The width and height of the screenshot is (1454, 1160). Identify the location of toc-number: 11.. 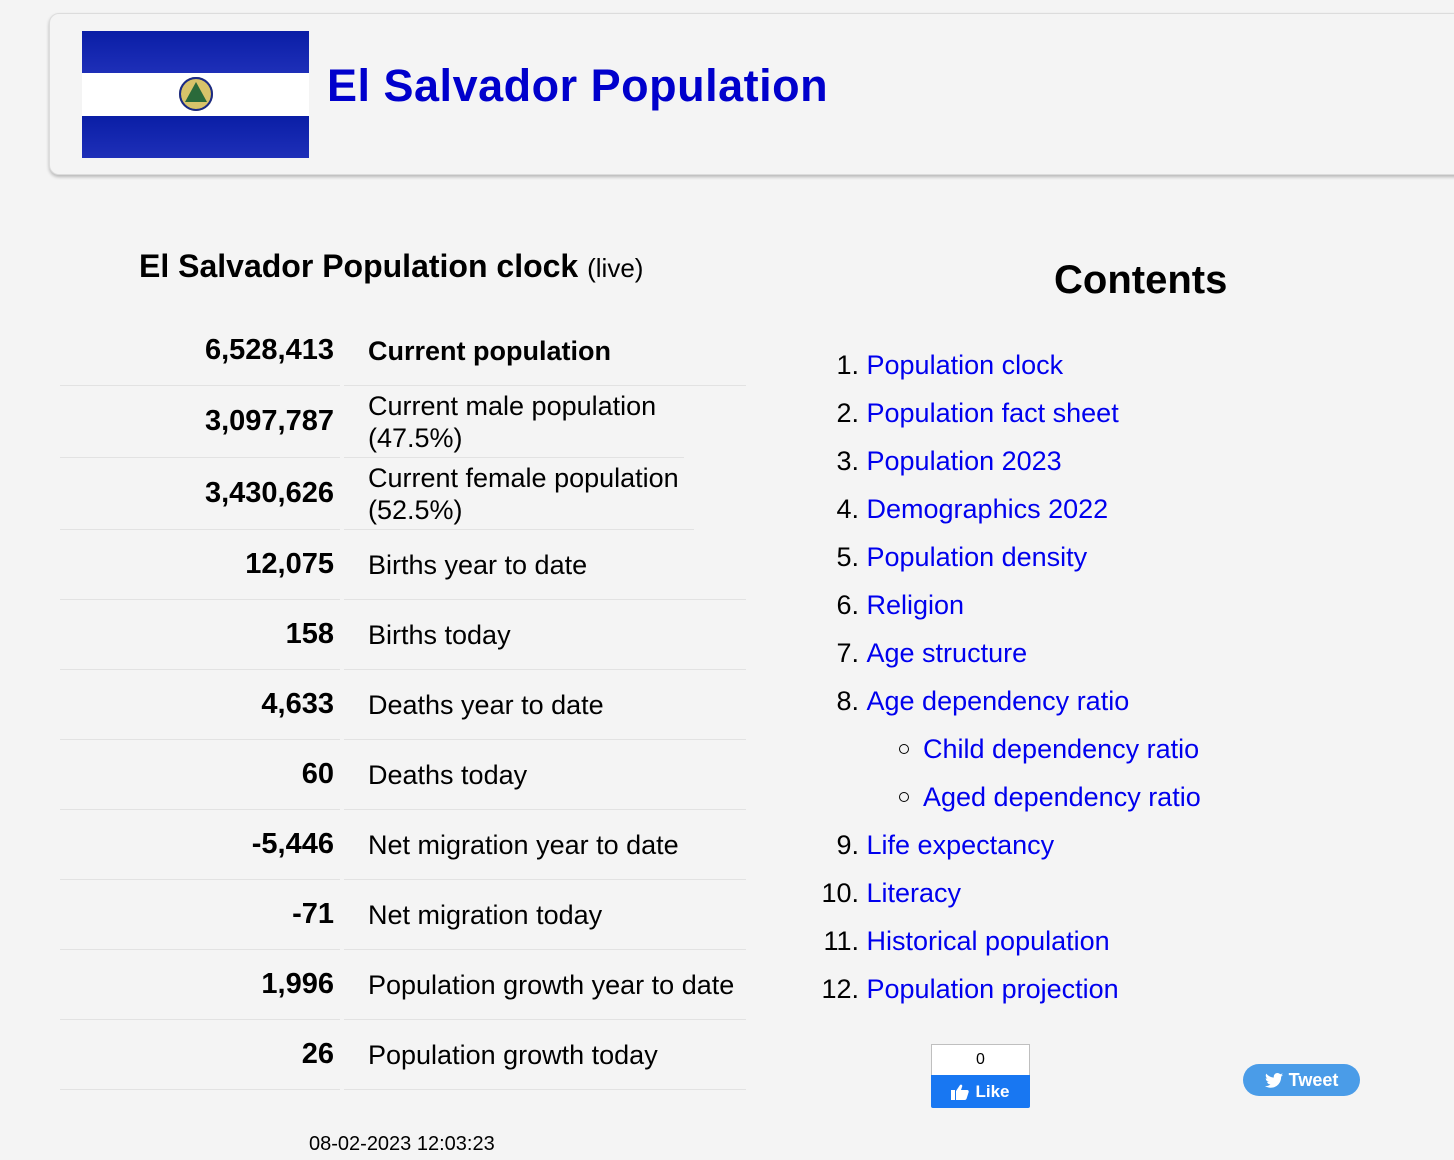
(841, 940).